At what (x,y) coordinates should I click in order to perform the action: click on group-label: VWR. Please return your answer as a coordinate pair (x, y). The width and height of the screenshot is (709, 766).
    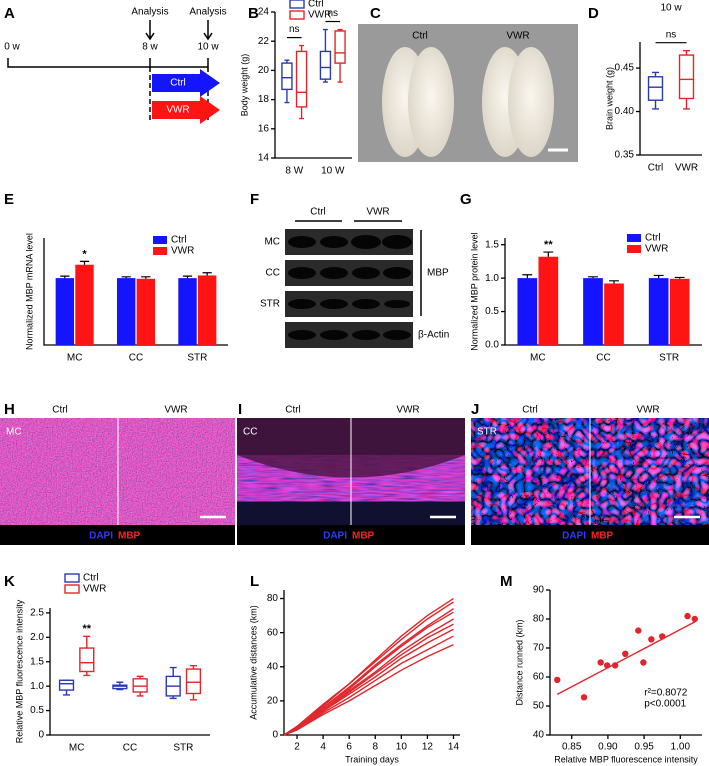
    Looking at the image, I should click on (517, 36).